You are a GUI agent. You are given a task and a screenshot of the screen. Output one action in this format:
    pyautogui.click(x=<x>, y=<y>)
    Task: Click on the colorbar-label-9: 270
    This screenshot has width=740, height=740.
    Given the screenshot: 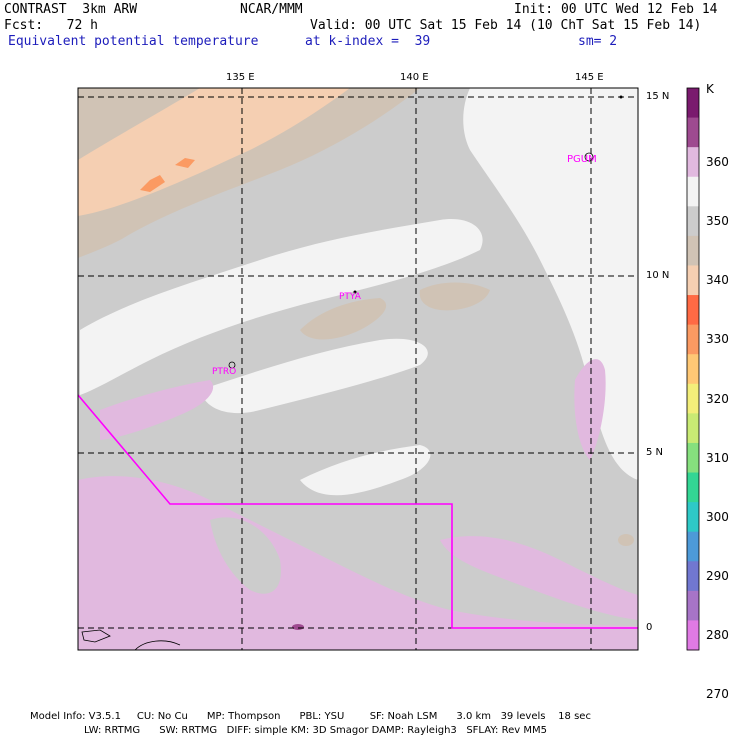 What is the action you would take?
    pyautogui.click(x=717, y=694)
    